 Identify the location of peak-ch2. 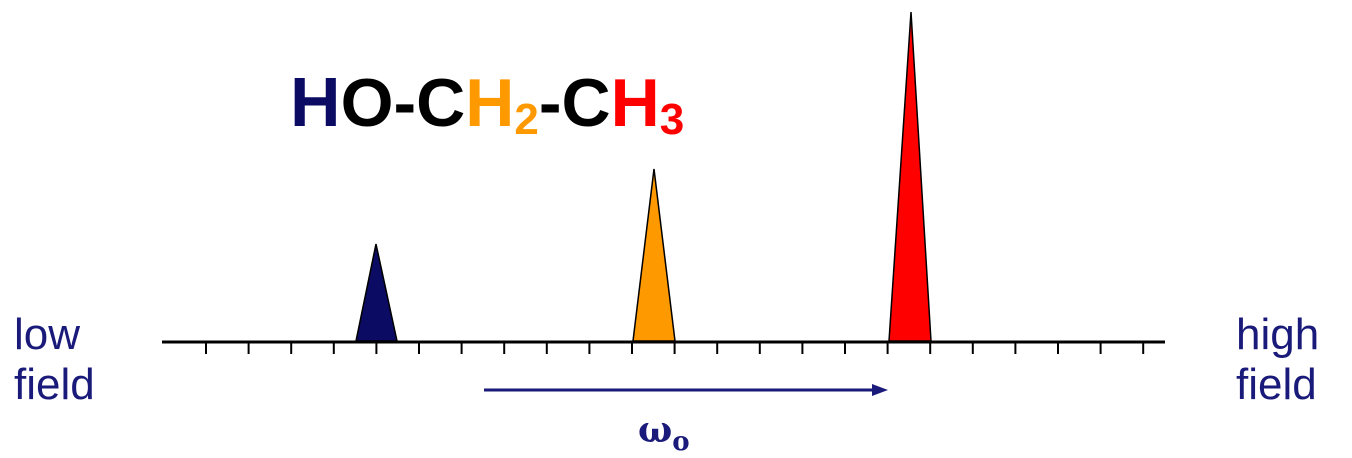
(654, 255).